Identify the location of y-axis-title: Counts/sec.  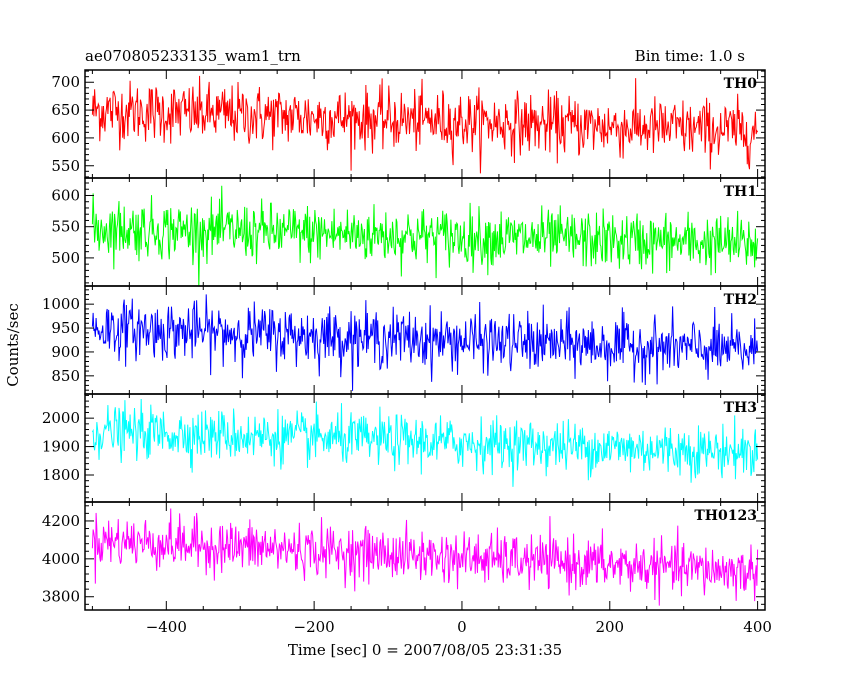
(13, 345).